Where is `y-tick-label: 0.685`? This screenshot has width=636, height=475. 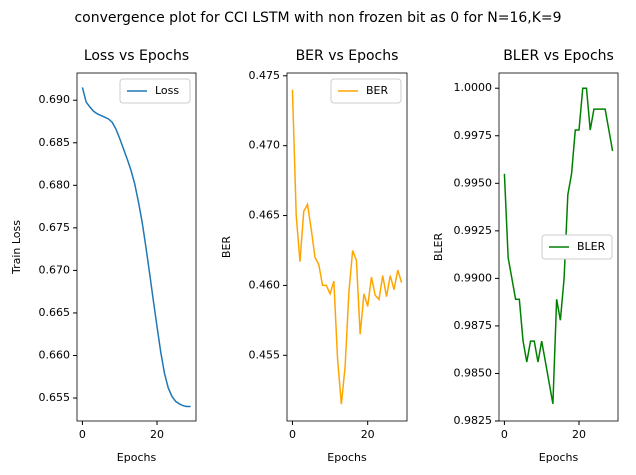 y-tick-label: 0.685 is located at coordinates (55, 142).